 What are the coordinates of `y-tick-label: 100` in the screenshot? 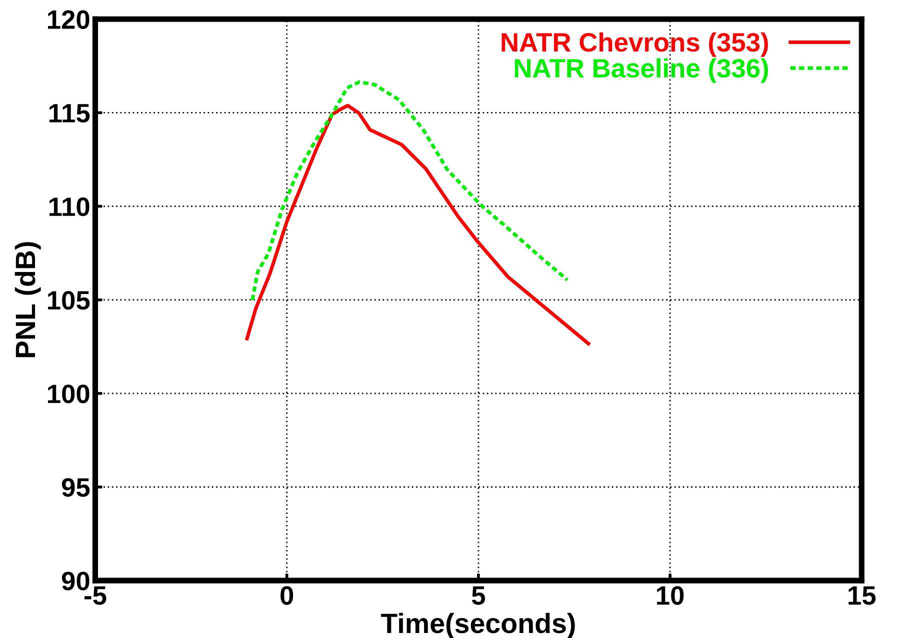 It's located at (69, 394).